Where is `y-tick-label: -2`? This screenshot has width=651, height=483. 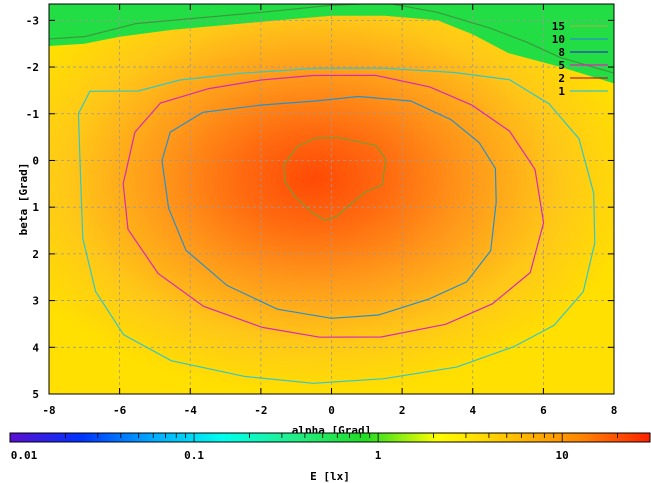 y-tick-label: -2 is located at coordinates (32, 67).